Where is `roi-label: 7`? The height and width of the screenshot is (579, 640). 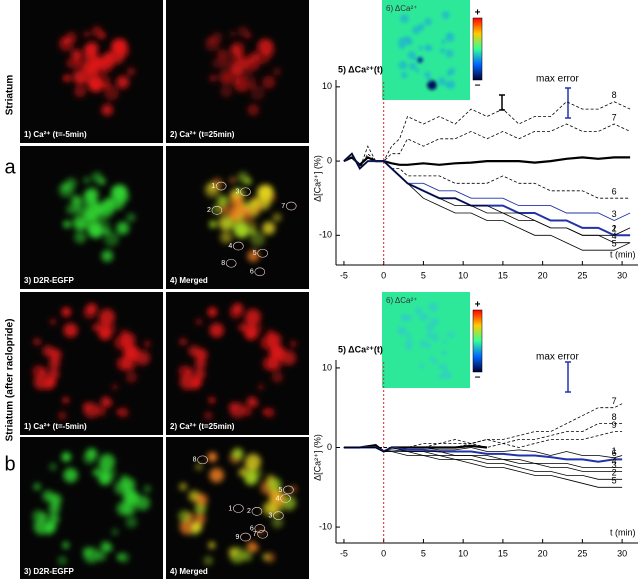 roi-label: 7 is located at coordinates (255, 534).